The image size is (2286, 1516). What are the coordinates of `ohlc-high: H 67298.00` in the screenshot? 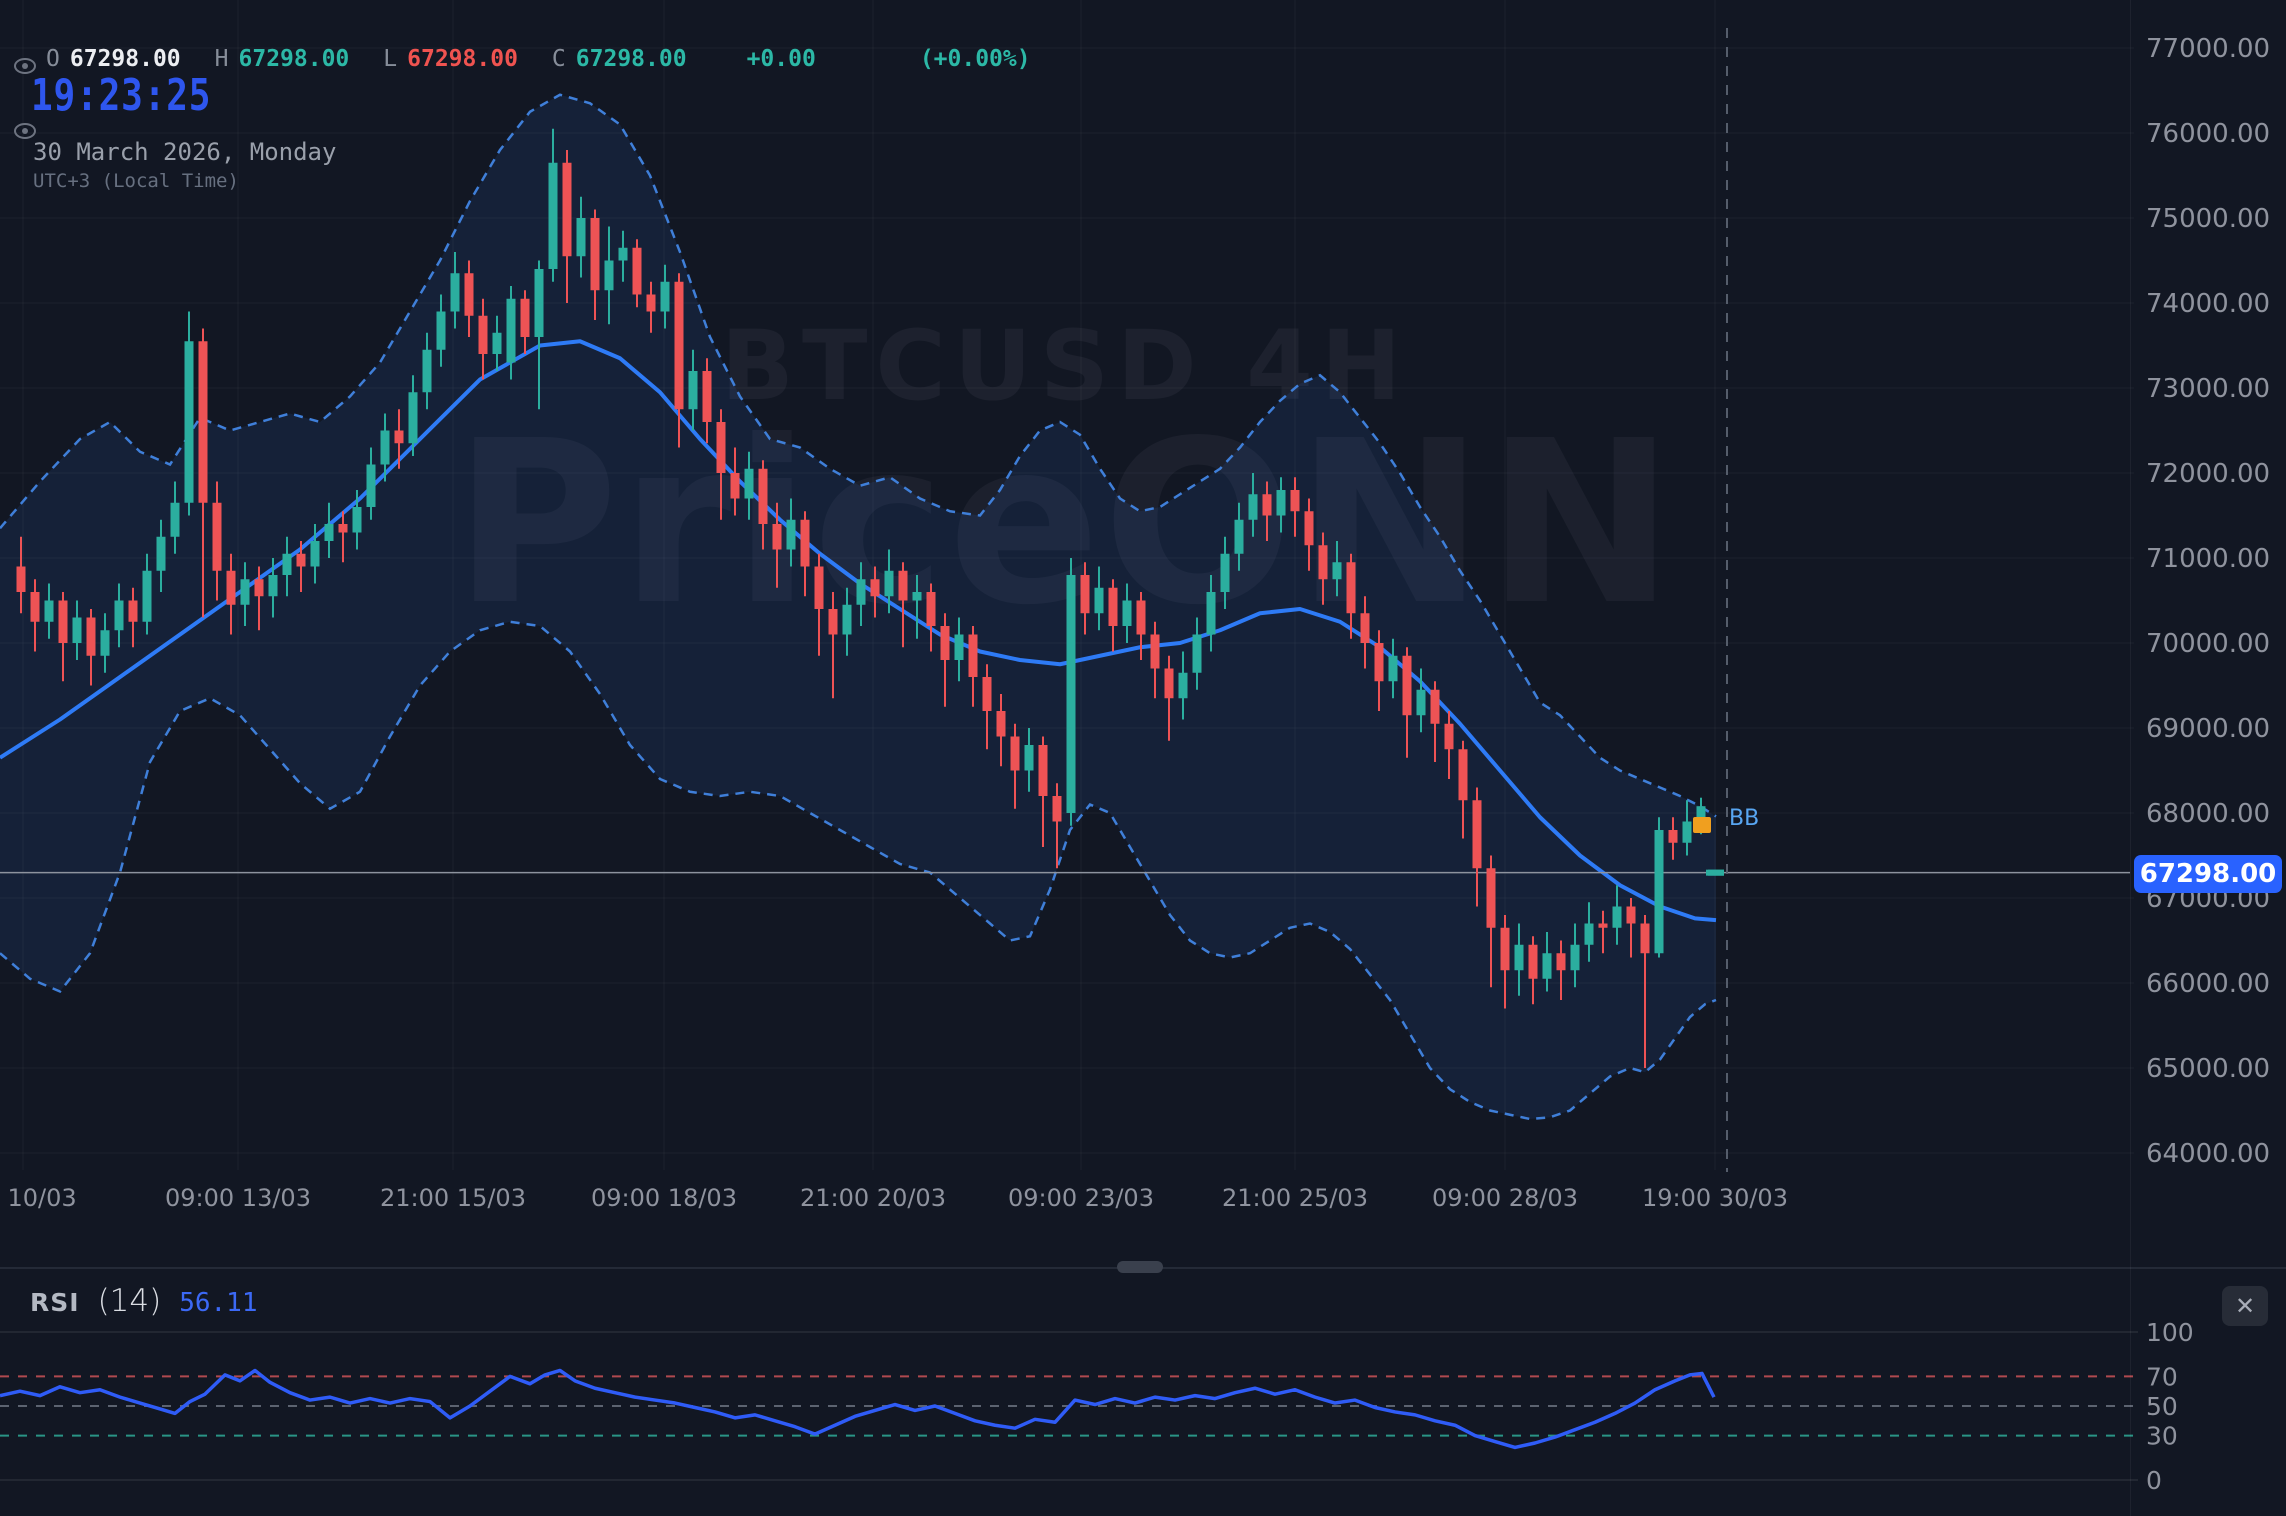 It's located at (282, 59).